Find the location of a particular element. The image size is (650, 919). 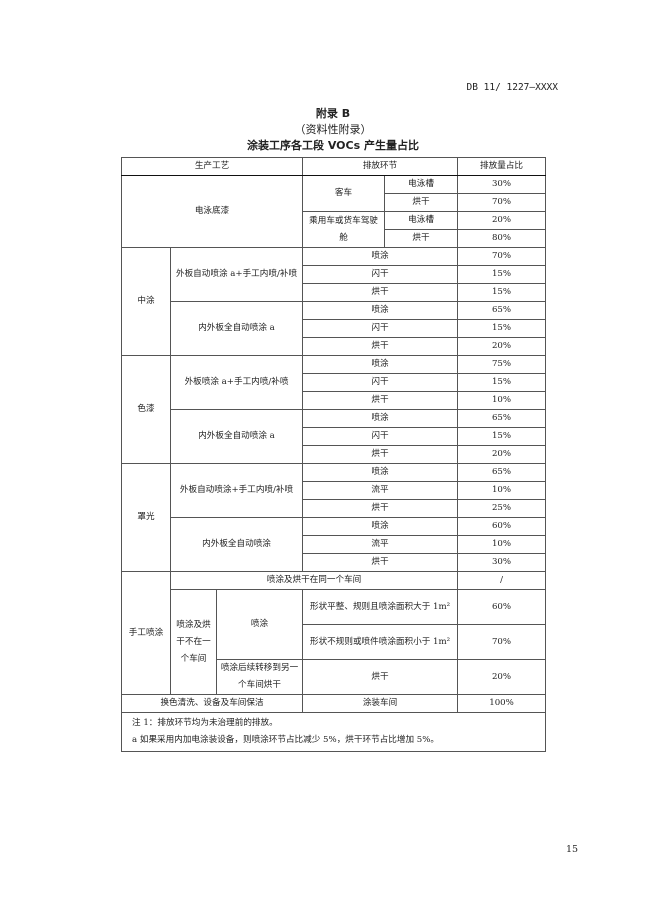

value-cell: 100% is located at coordinates (502, 703).